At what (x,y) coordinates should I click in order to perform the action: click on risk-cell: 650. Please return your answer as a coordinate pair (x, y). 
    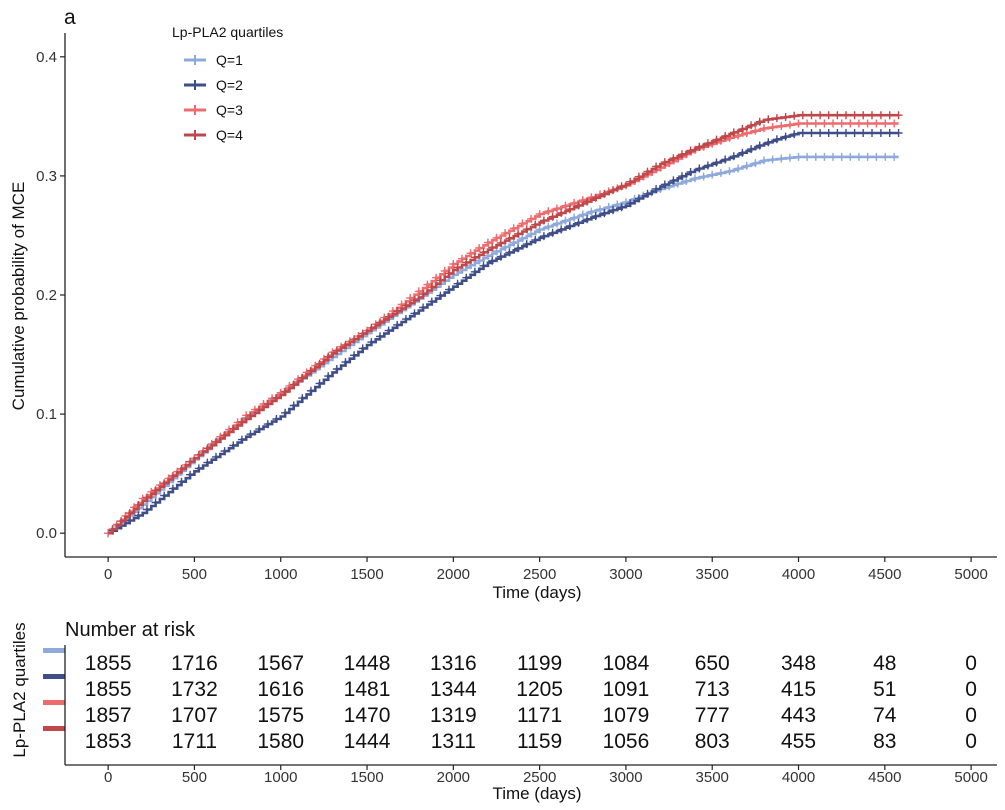
    Looking at the image, I should click on (712, 663).